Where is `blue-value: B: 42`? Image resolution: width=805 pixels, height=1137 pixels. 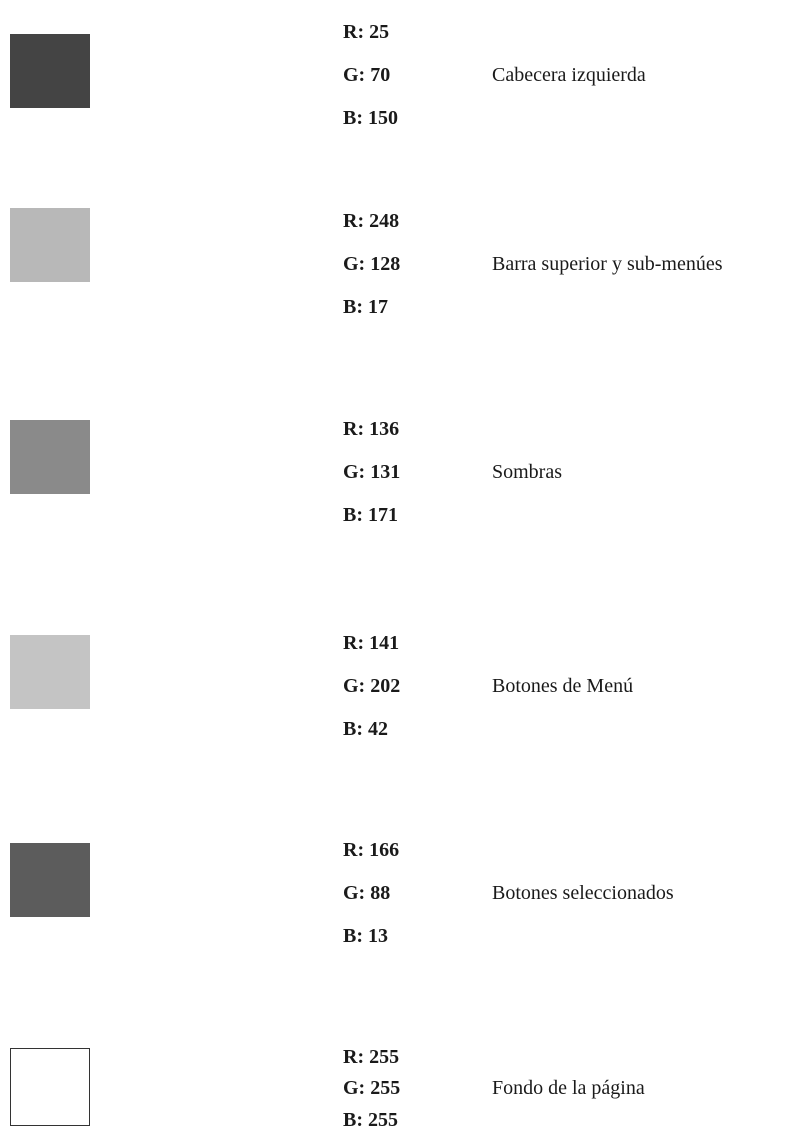
blue-value: B: 42 is located at coordinates (365, 729).